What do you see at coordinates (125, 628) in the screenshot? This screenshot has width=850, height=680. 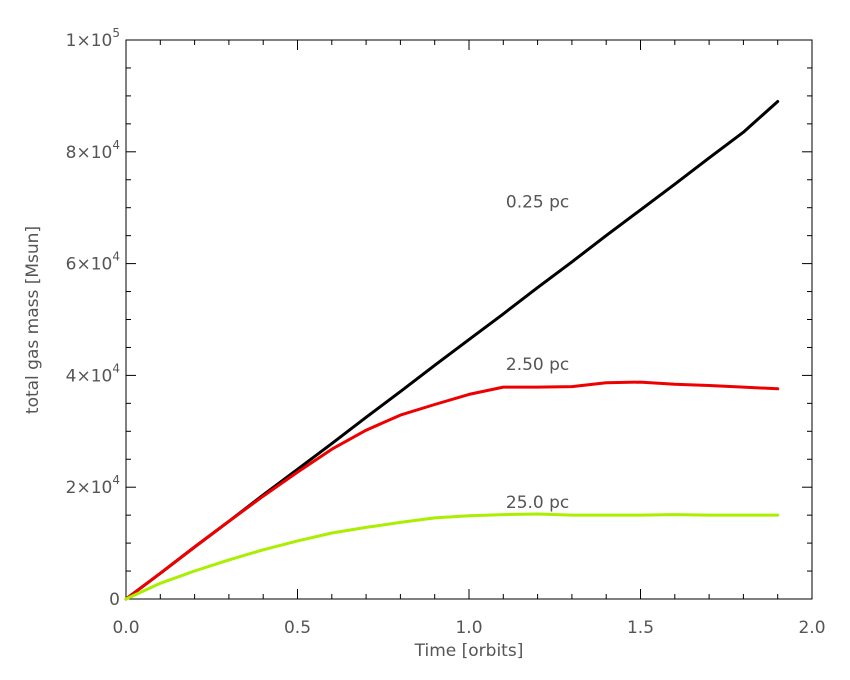 I see `x-tick-label: 0.0` at bounding box center [125, 628].